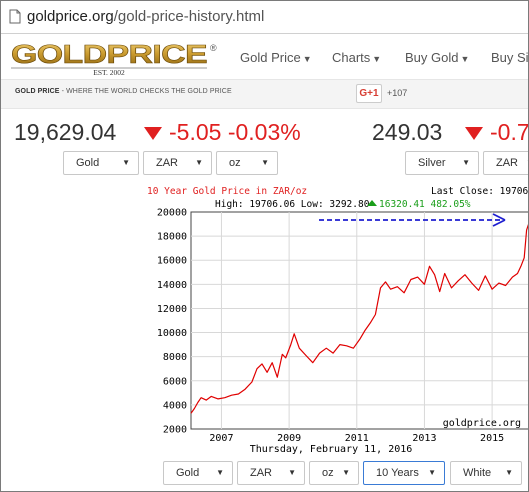 This screenshot has width=529, height=492. What do you see at coordinates (292, 204) in the screenshot?
I see `high-low-stats: High: 19706.06 Low: 3292.80` at bounding box center [292, 204].